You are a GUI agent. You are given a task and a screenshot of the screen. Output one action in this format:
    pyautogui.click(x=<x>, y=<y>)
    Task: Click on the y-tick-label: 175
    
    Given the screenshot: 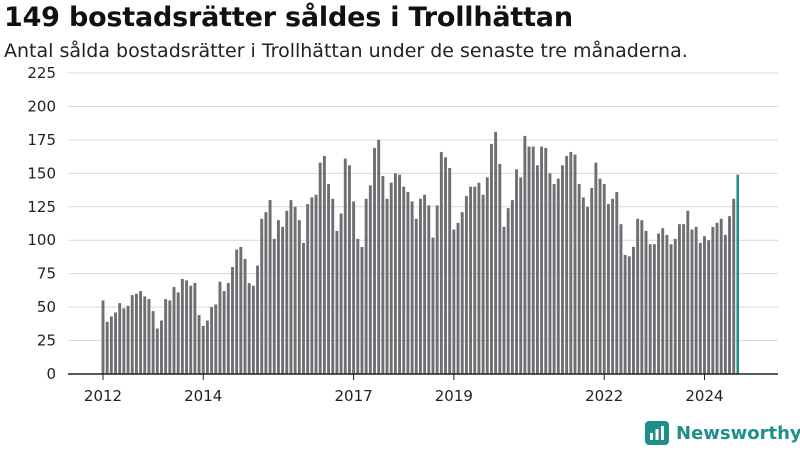 What is the action you would take?
    pyautogui.click(x=41, y=140)
    